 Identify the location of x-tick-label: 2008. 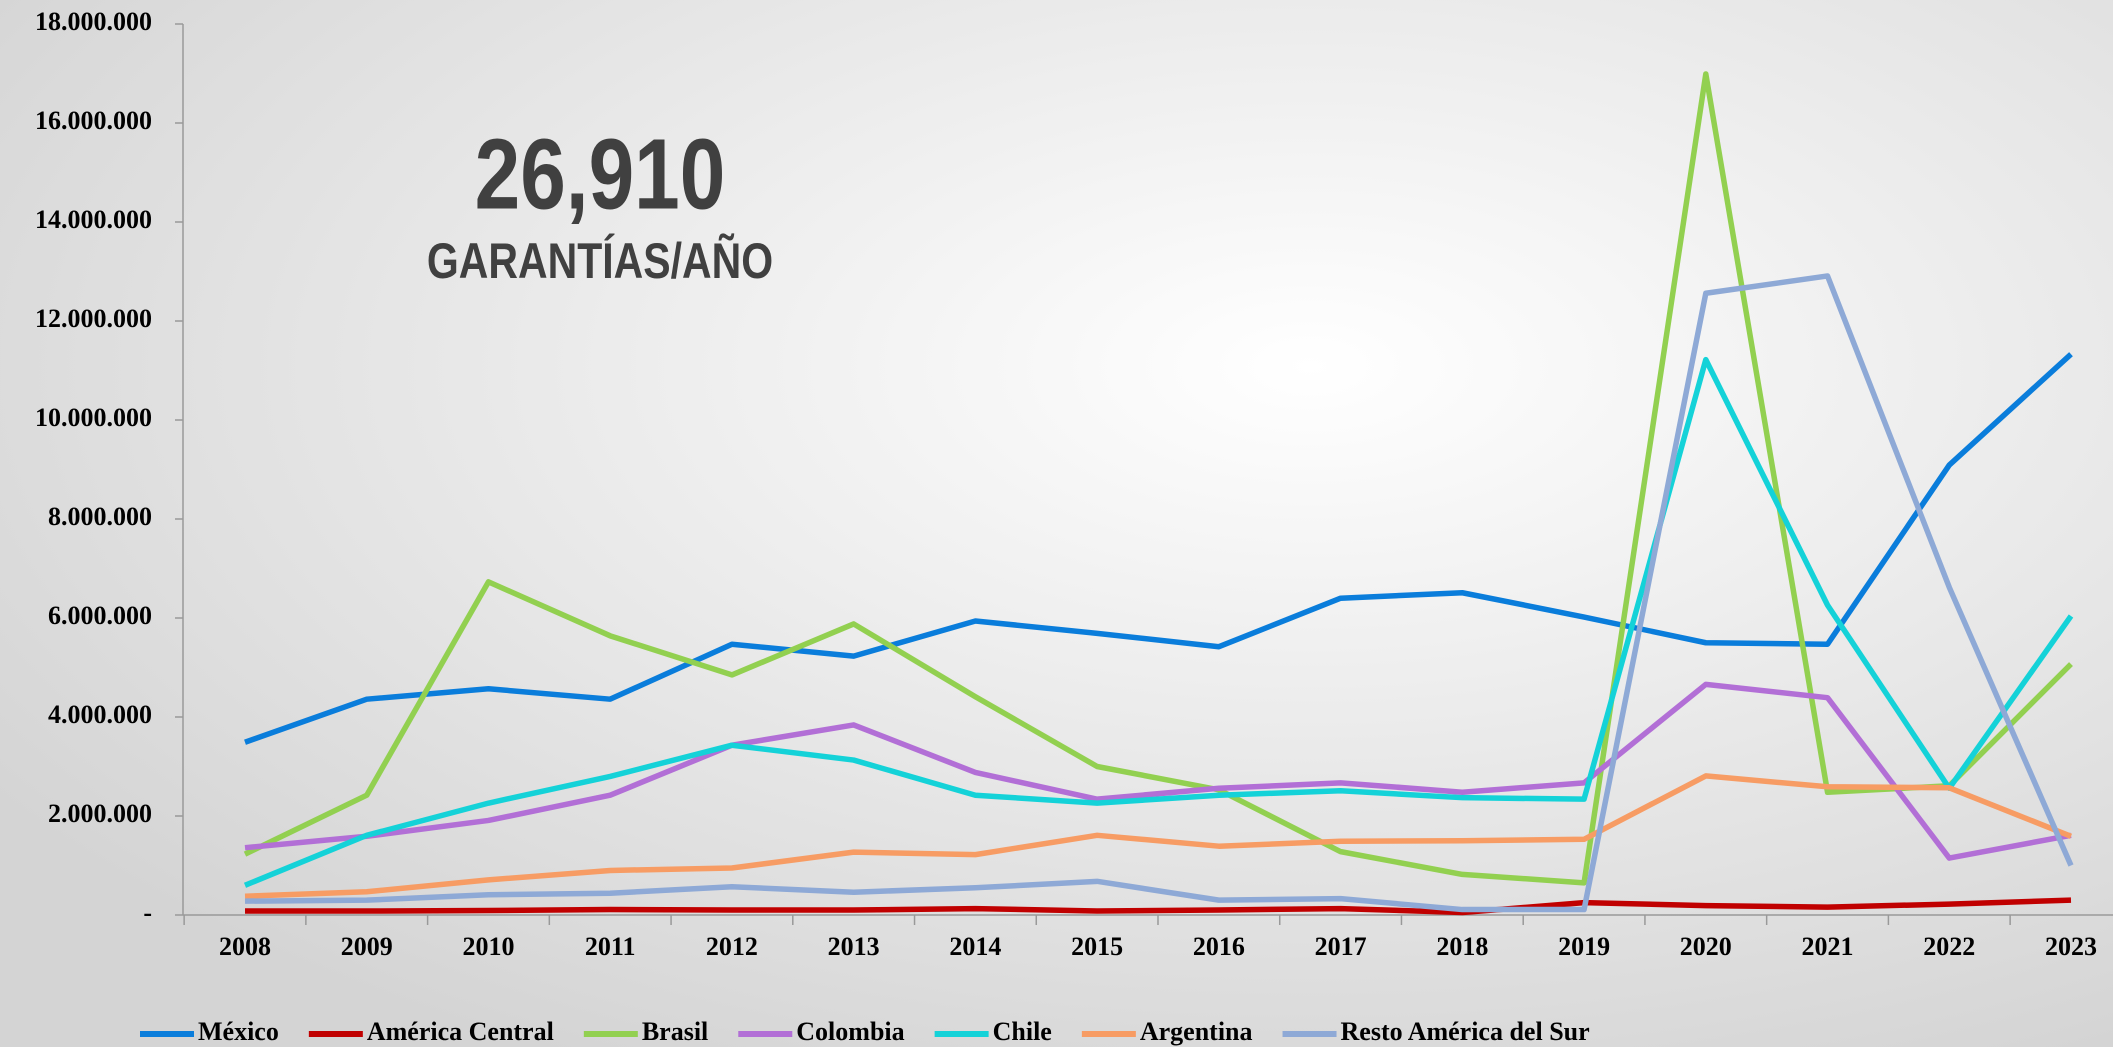
(245, 946).